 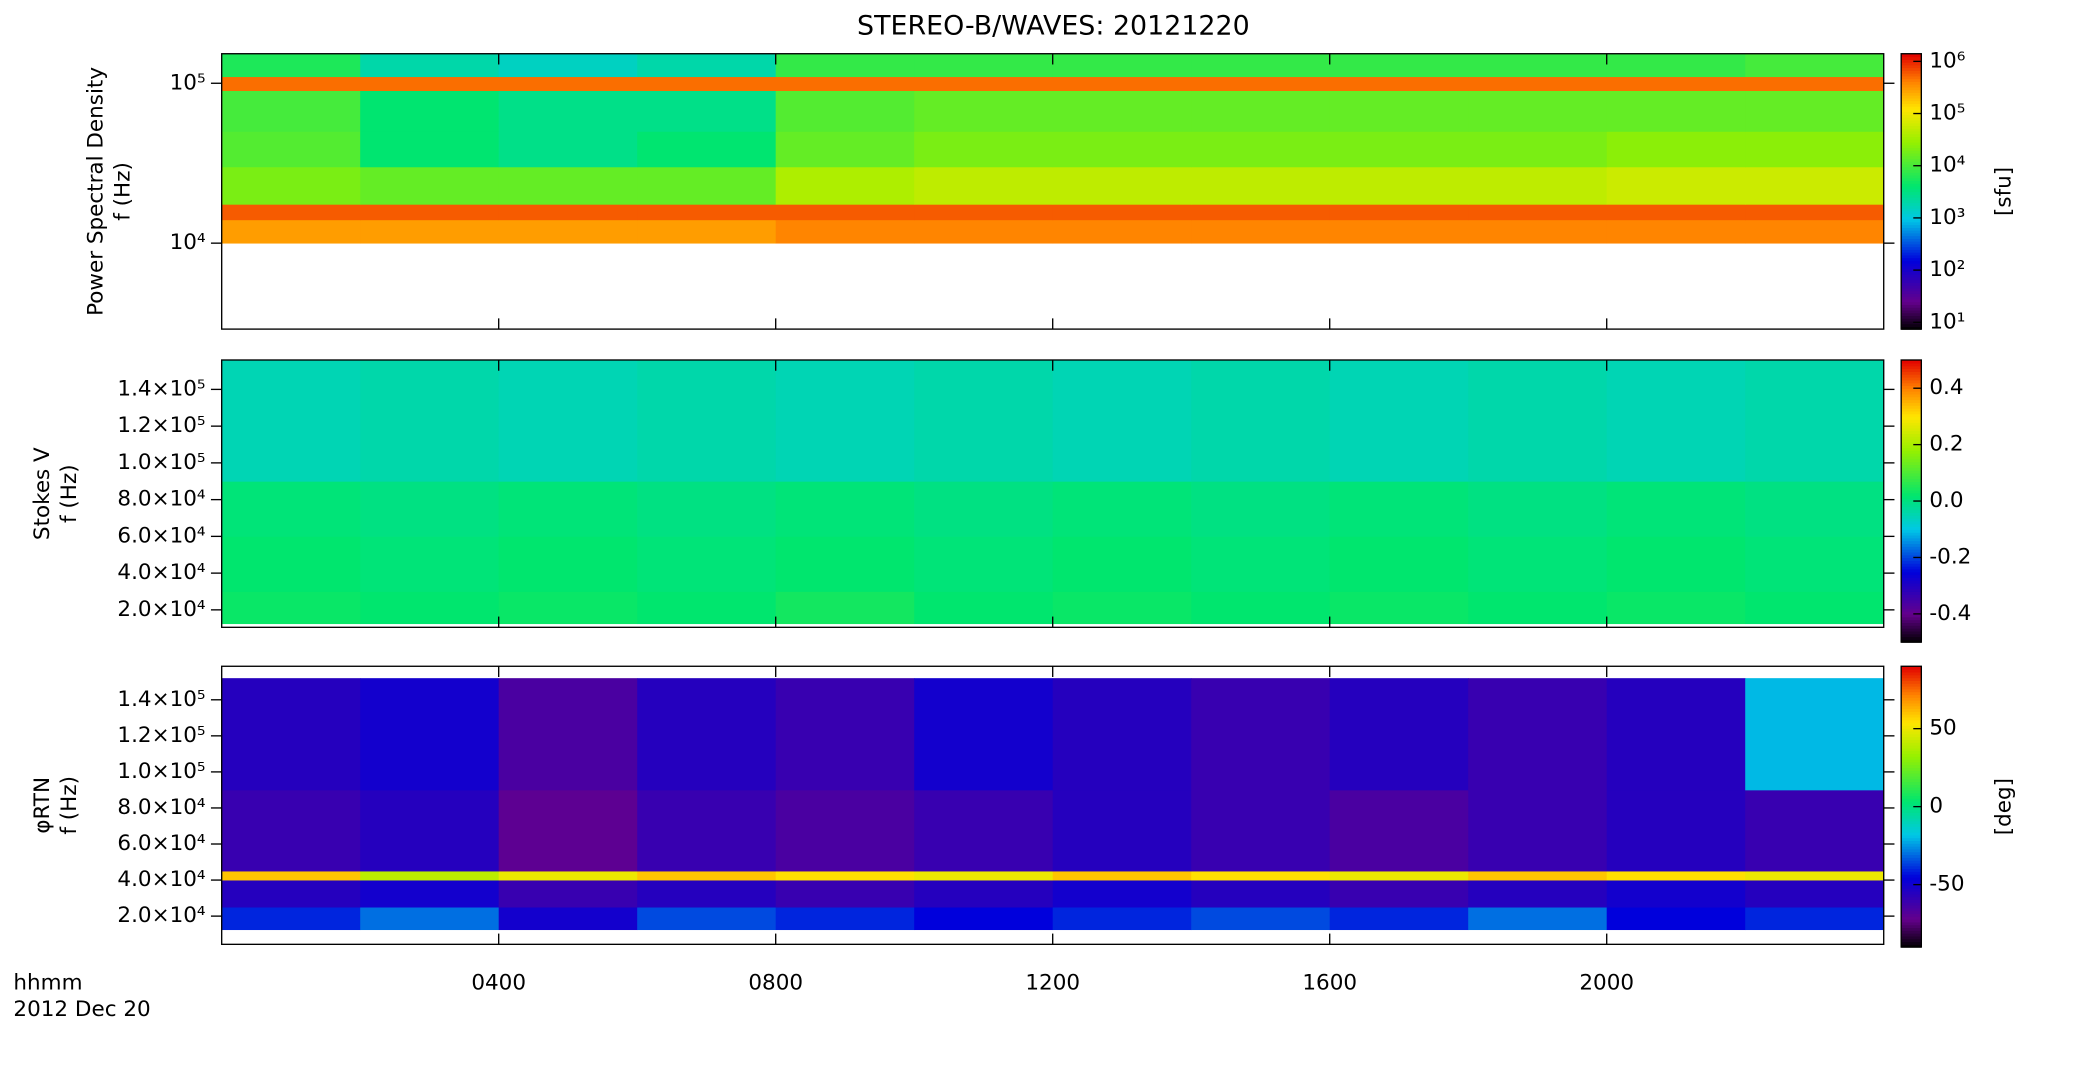 I want to click on colorbar-tick-label: 10⁴, so click(x=1947, y=165).